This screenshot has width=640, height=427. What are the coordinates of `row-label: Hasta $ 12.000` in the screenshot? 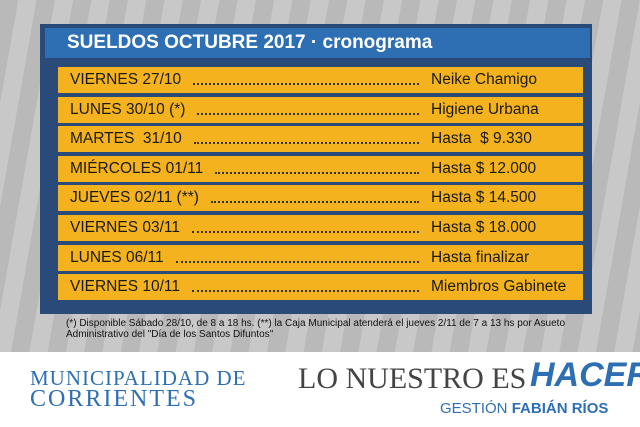 It's located at (484, 168).